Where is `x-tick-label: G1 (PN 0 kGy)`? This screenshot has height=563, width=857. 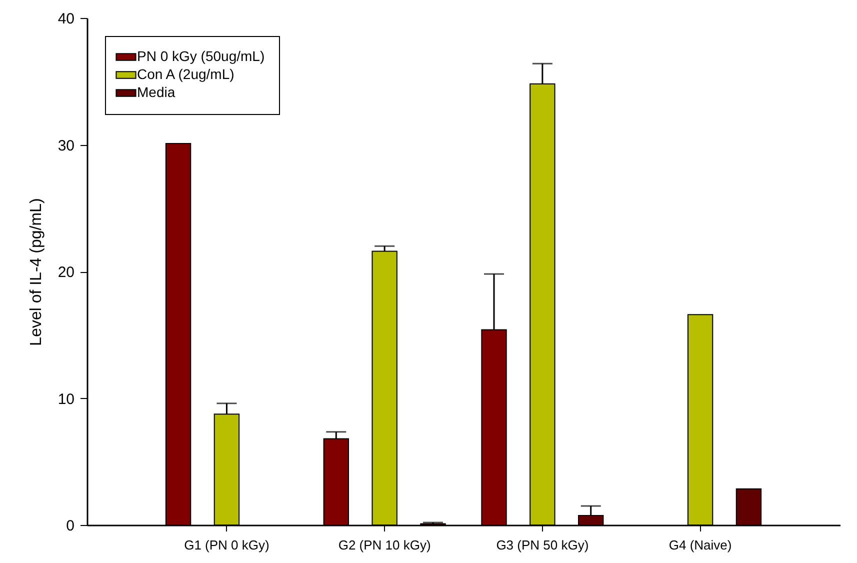
x-tick-label: G1 (PN 0 kGy) is located at coordinates (227, 545).